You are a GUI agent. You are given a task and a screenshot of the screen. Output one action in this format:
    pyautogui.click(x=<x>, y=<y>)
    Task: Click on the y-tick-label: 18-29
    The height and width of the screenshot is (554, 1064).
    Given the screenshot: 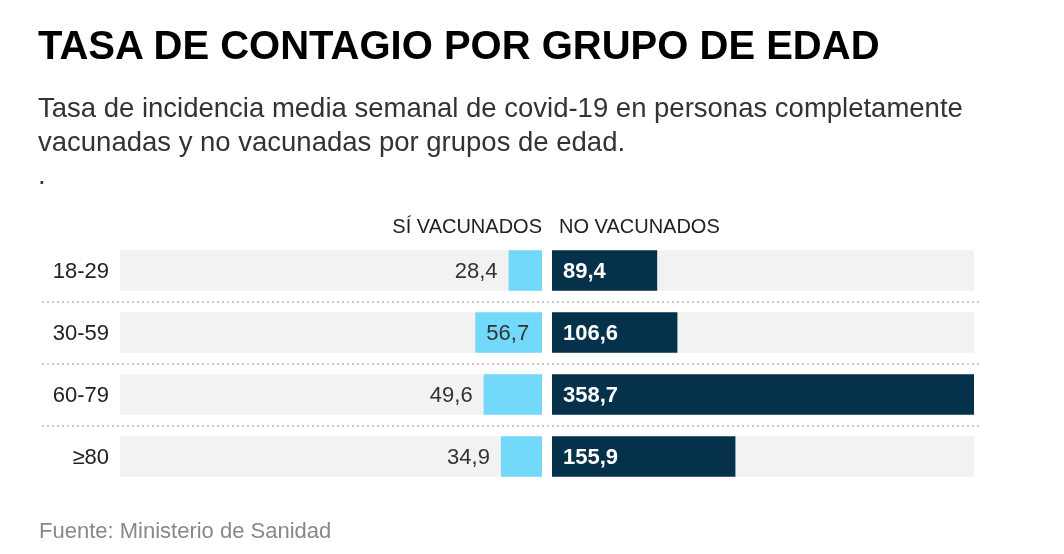 What is the action you would take?
    pyautogui.click(x=80, y=270)
    